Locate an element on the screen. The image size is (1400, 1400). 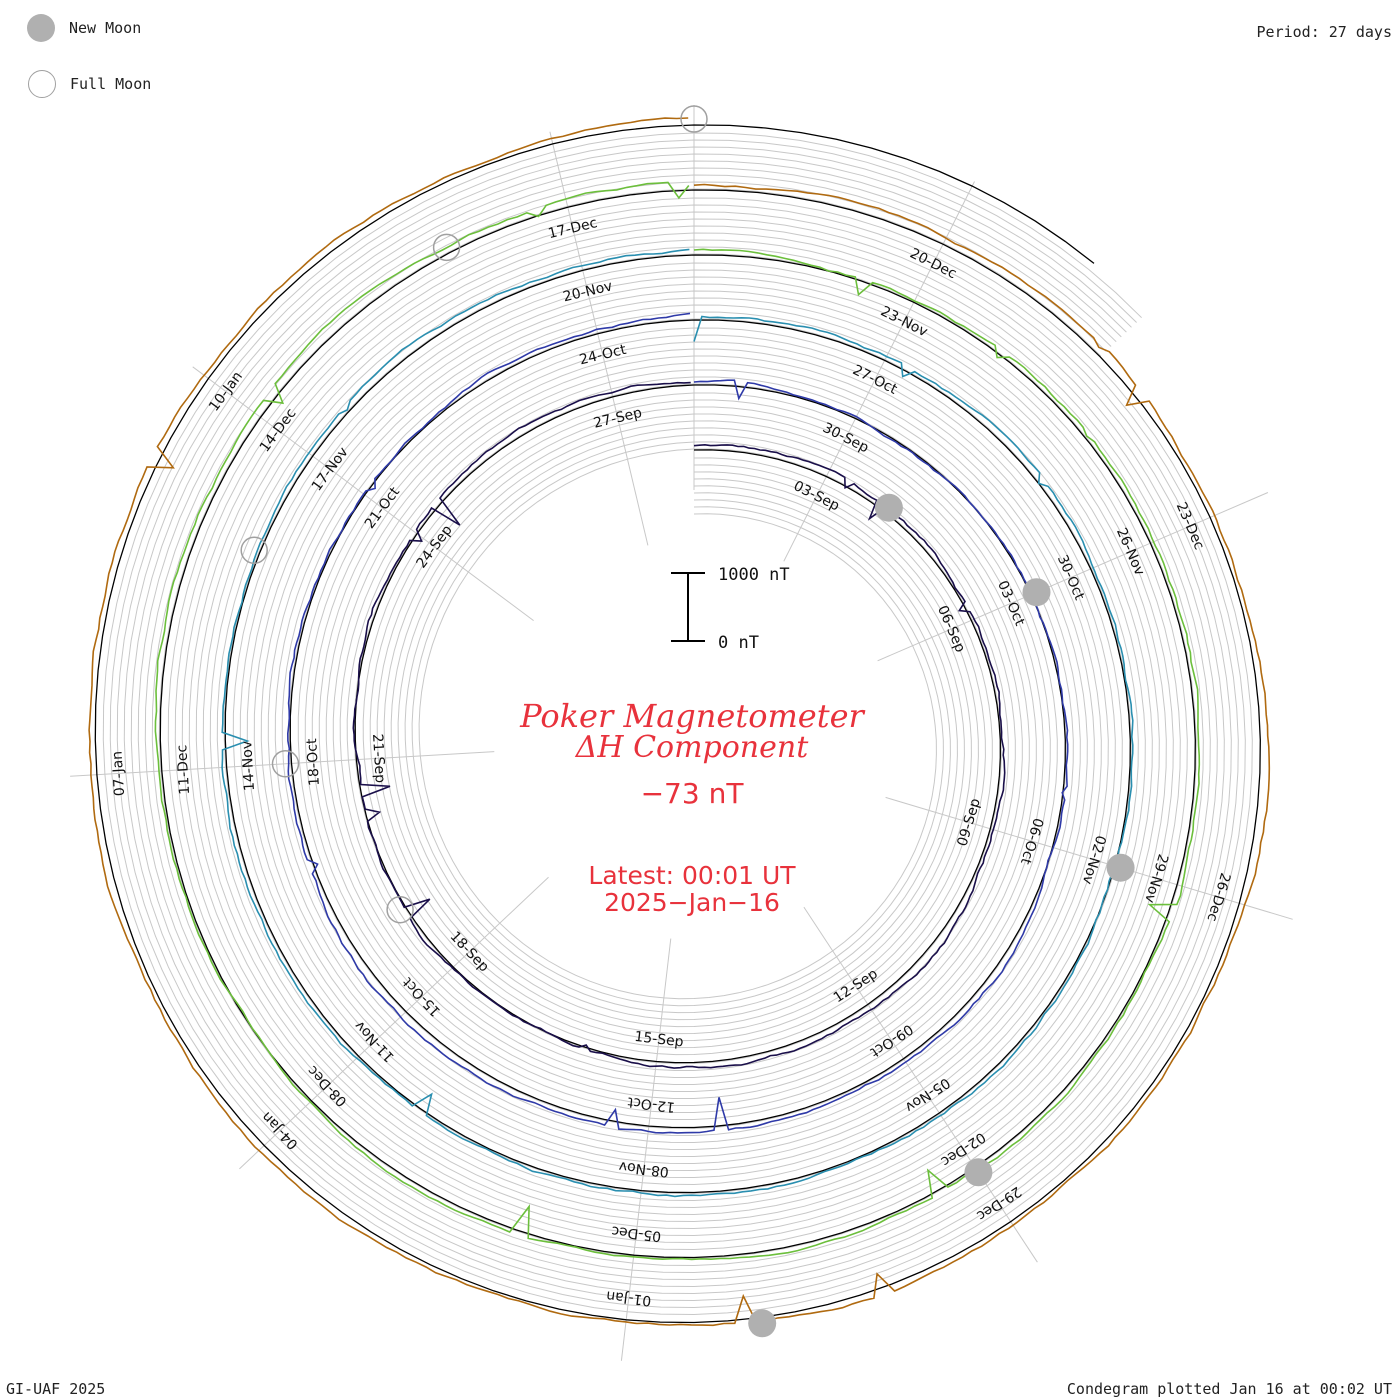
date-label: 26-Nov is located at coordinates (1130, 552).